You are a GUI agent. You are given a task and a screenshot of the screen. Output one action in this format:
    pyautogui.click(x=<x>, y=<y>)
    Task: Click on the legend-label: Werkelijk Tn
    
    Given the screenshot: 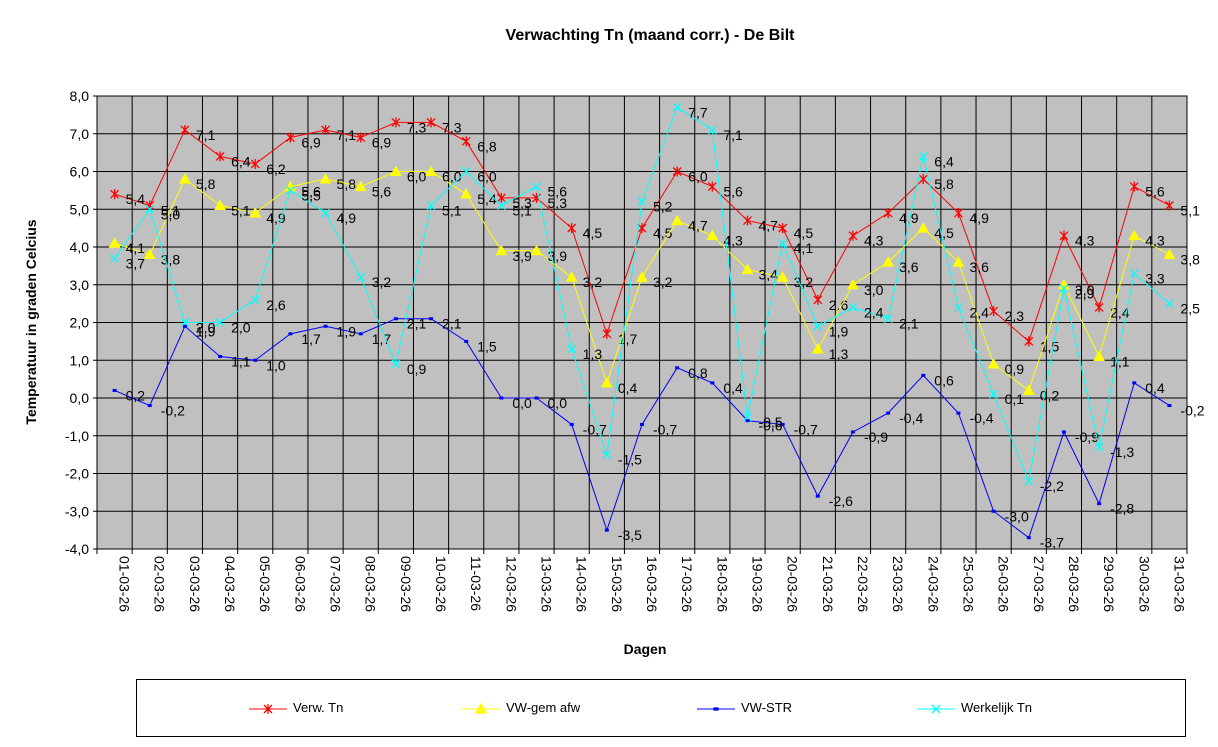 What is the action you would take?
    pyautogui.click(x=997, y=707)
    